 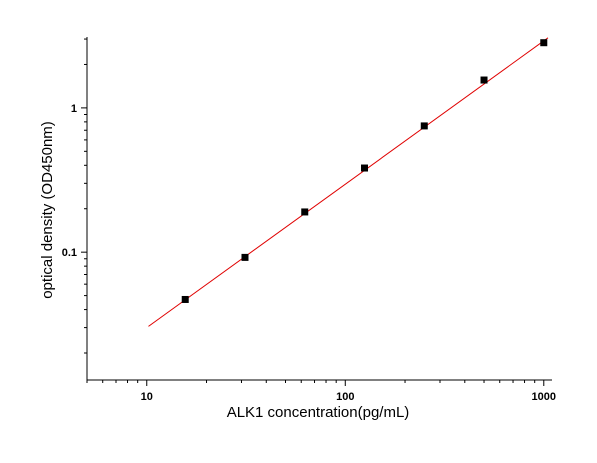 What do you see at coordinates (544, 397) in the screenshot?
I see `x-tick-label: 1000` at bounding box center [544, 397].